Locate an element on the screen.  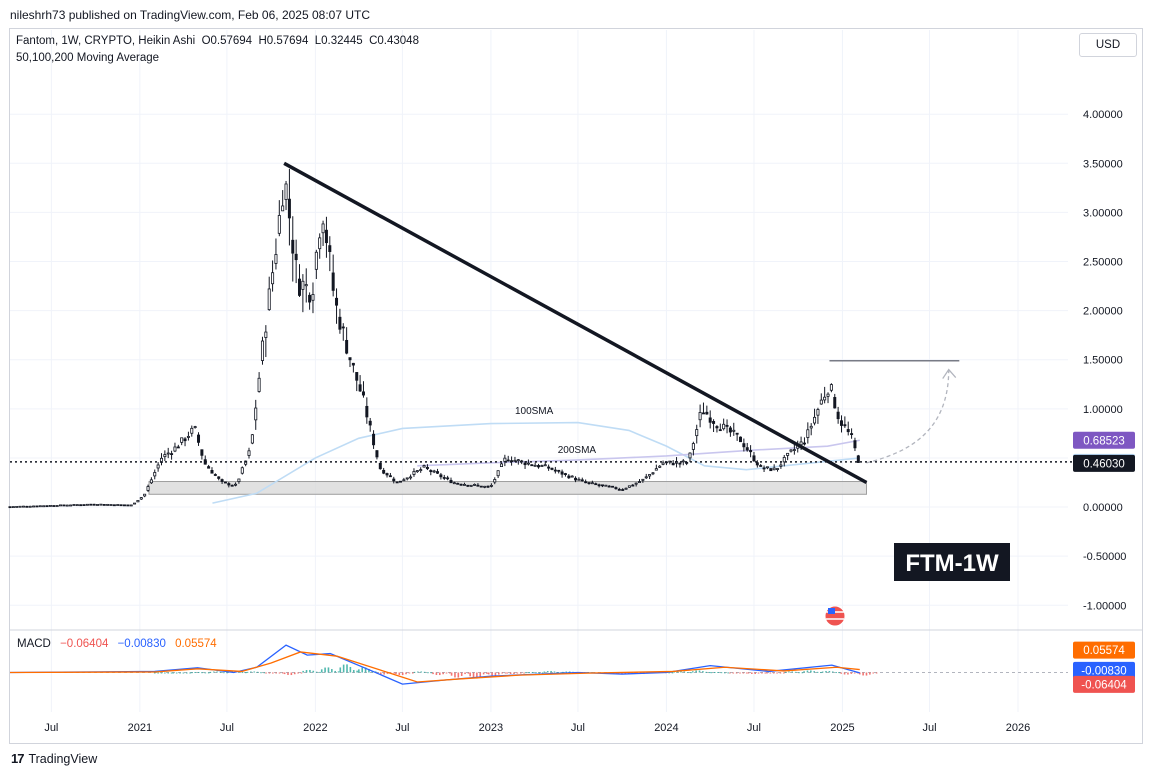
ohlc-close: C0.43048 is located at coordinates (394, 41).